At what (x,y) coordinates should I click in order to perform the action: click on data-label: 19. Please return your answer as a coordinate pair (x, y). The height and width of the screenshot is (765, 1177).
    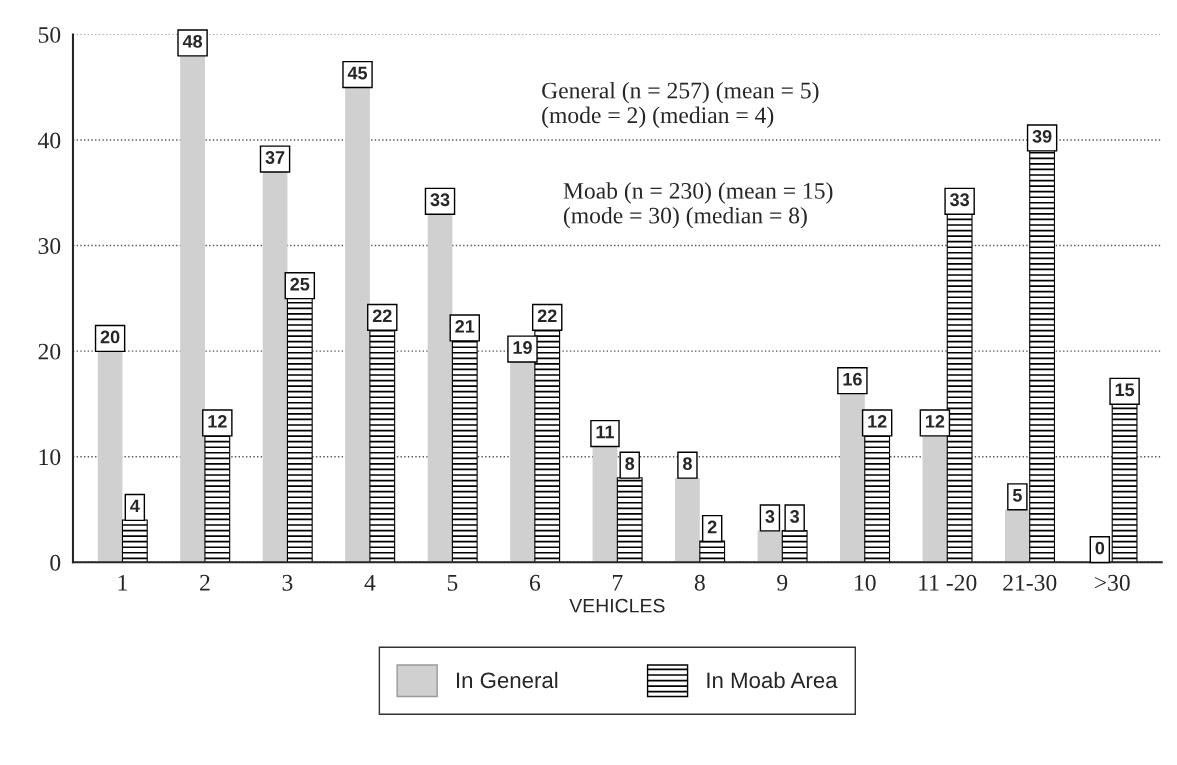
    Looking at the image, I should click on (522, 347).